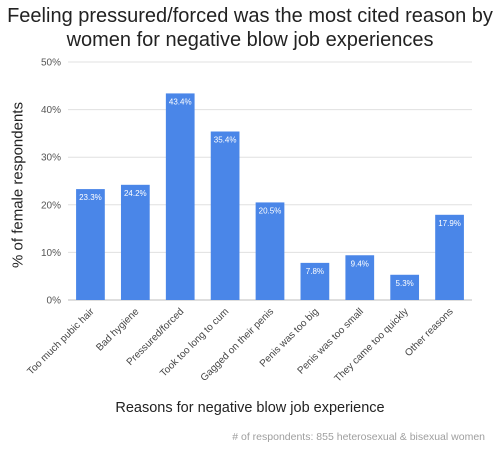  I want to click on y-tick-label: 40%, so click(51, 110).